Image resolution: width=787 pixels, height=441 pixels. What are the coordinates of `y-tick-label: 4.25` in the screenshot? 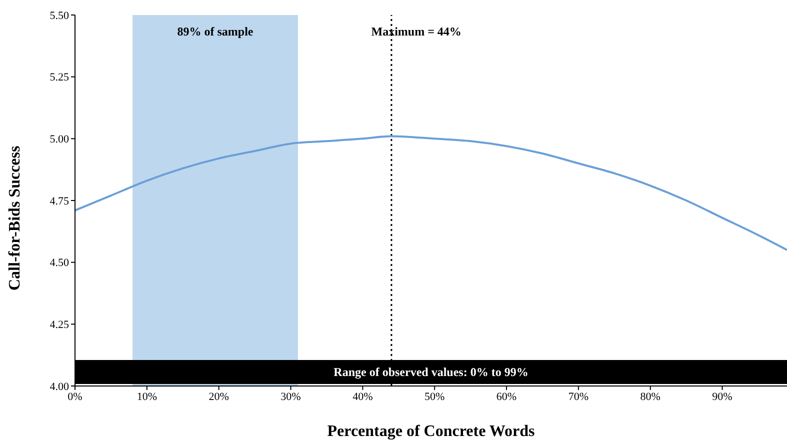 It's located at (60, 325).